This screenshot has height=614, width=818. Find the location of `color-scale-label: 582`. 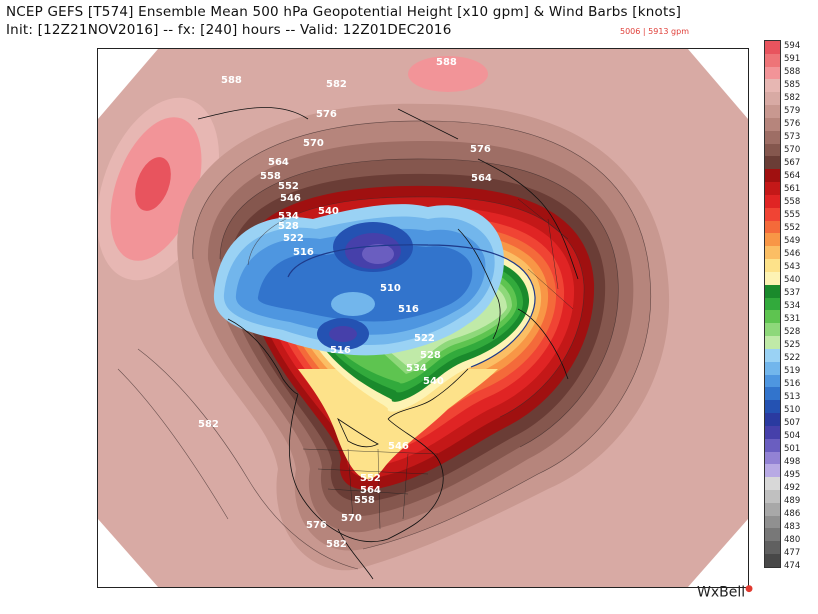

color-scale-label: 582 is located at coordinates (800, 98).